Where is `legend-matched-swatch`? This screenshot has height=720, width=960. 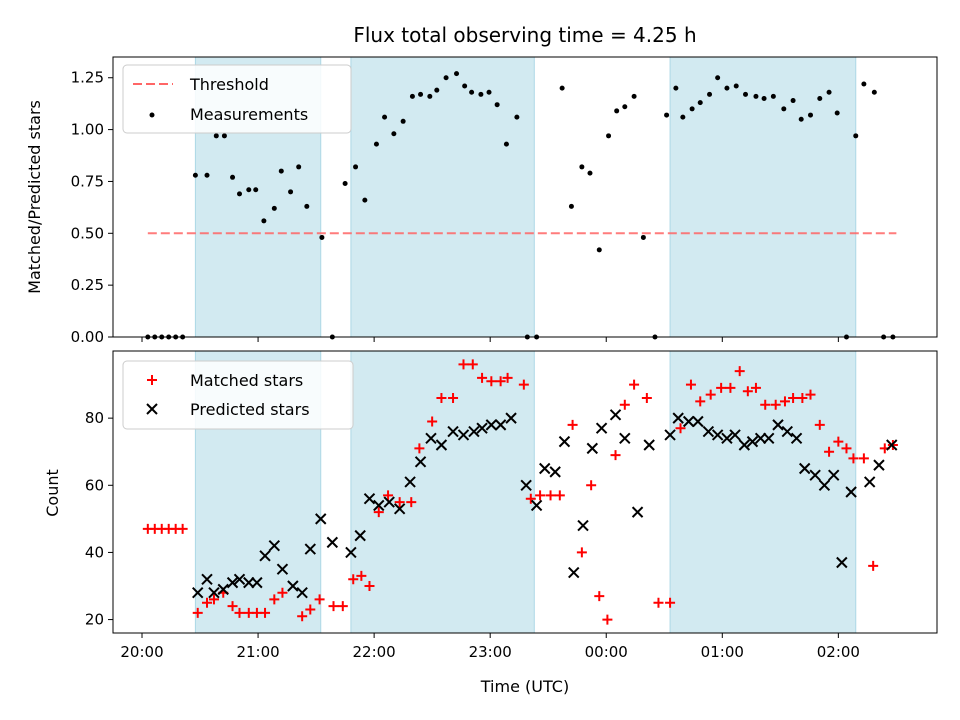 legend-matched-swatch is located at coordinates (152, 380).